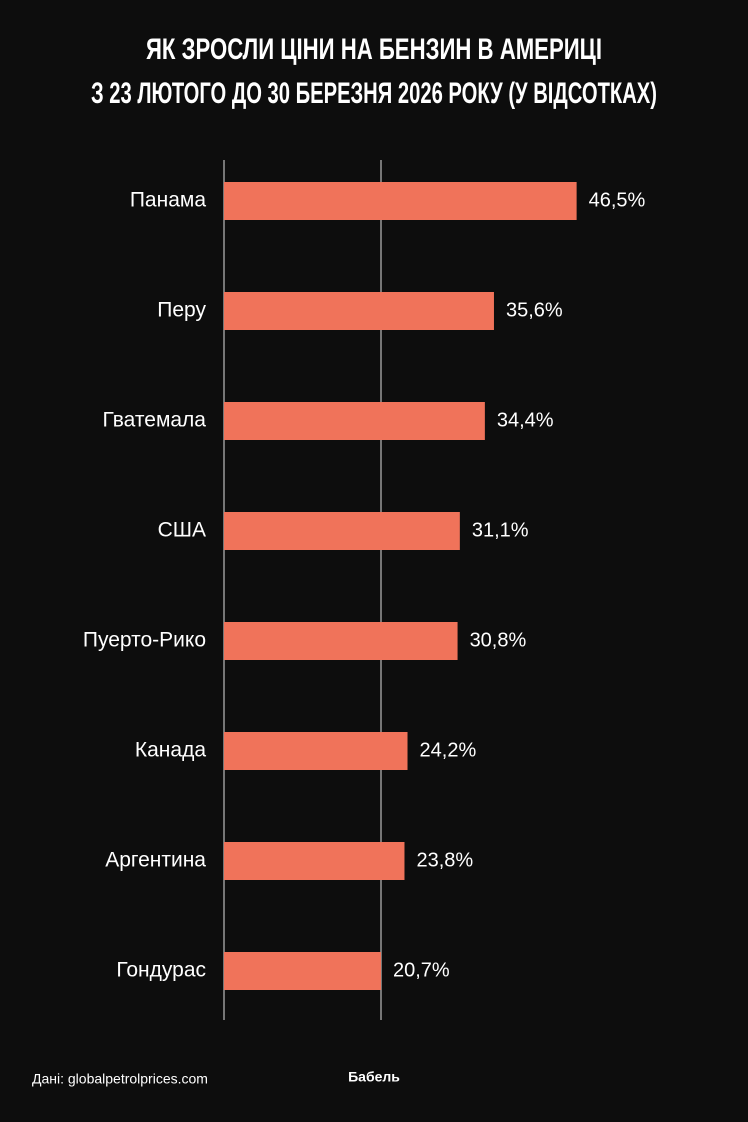 This screenshot has width=748, height=1122. What do you see at coordinates (500, 530) in the screenshot?
I see `value-label: 31,1%` at bounding box center [500, 530].